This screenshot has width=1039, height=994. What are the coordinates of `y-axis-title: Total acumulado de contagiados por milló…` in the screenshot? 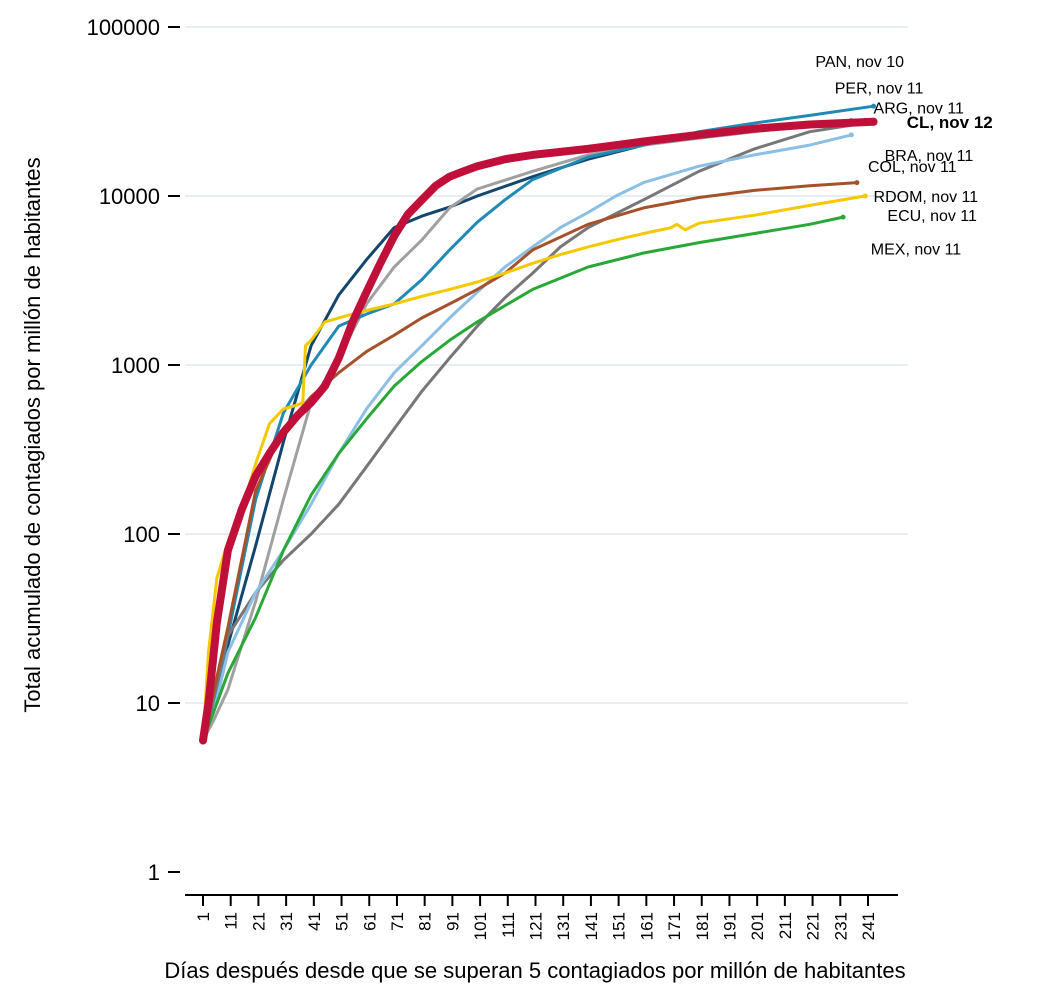 It's located at (32, 434).